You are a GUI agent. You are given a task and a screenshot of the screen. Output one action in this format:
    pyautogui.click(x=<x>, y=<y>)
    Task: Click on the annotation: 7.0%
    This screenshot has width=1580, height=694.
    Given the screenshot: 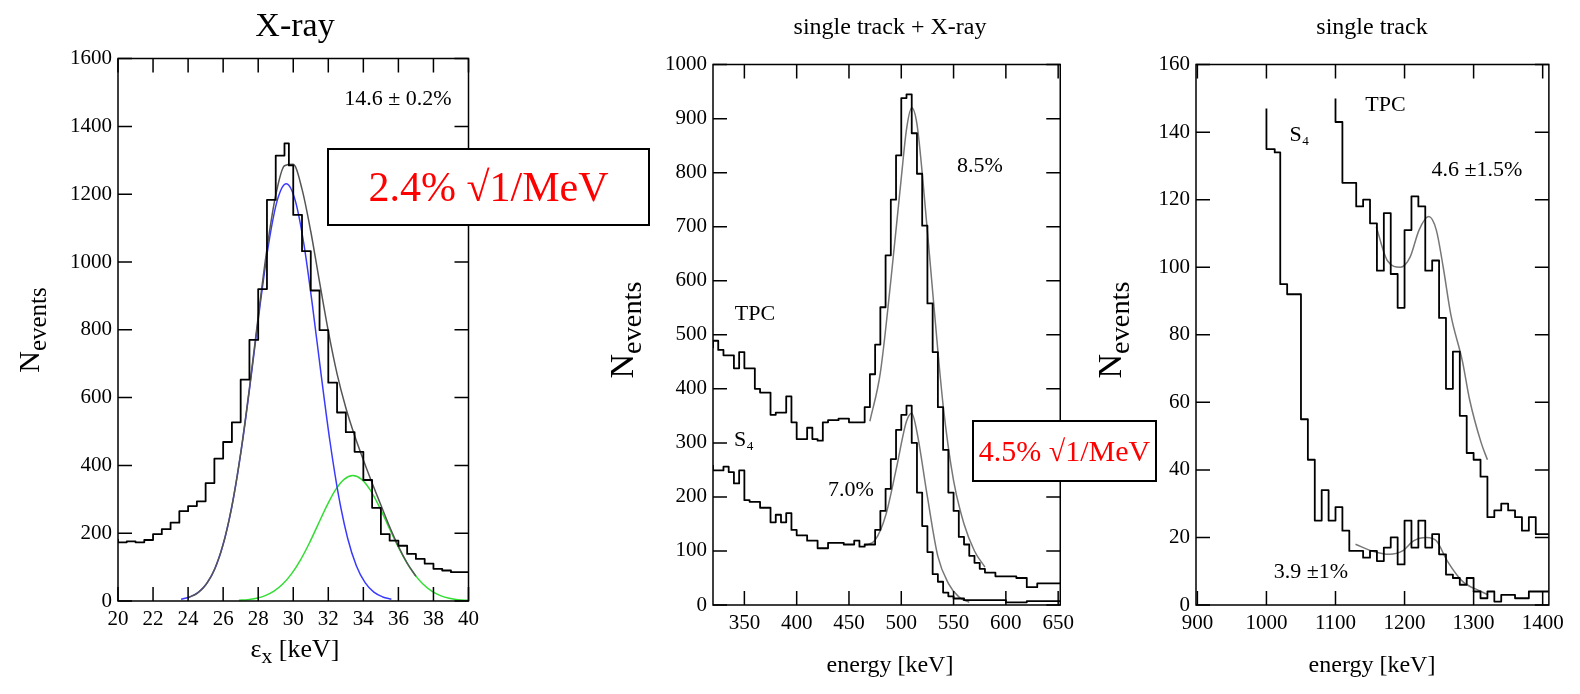 What is the action you would take?
    pyautogui.click(x=851, y=488)
    